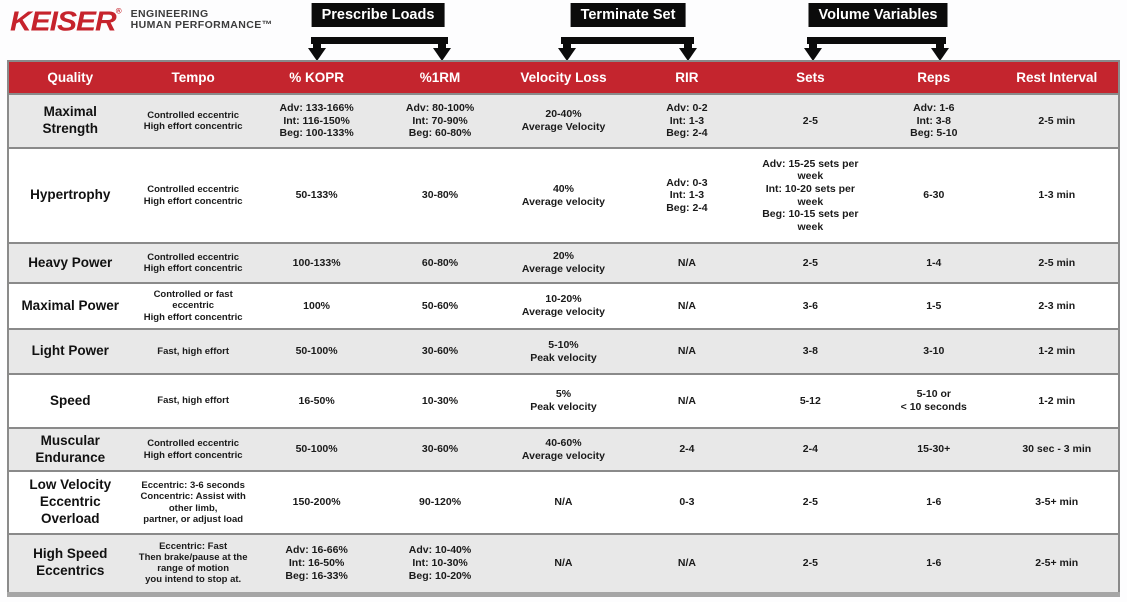 The height and width of the screenshot is (602, 1127). Describe the element at coordinates (440, 121) in the screenshot. I see `cell-1rm: Adv: 80-100% Int: 70-90% Beg: 60-80%` at that location.